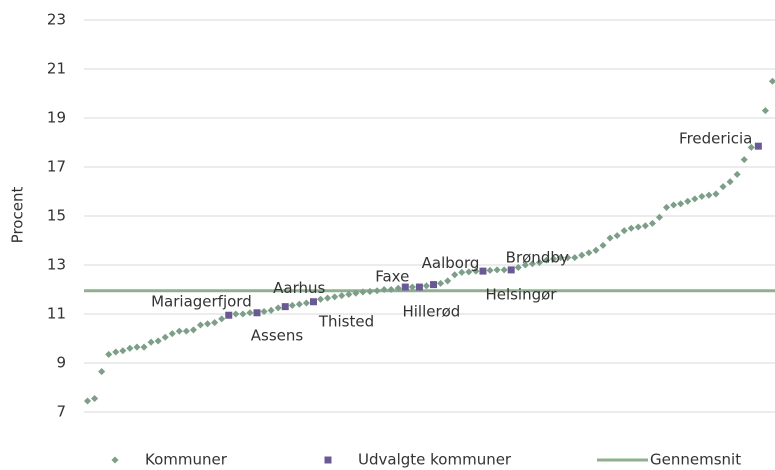  I want to click on point-label: Aalborg, so click(451, 263).